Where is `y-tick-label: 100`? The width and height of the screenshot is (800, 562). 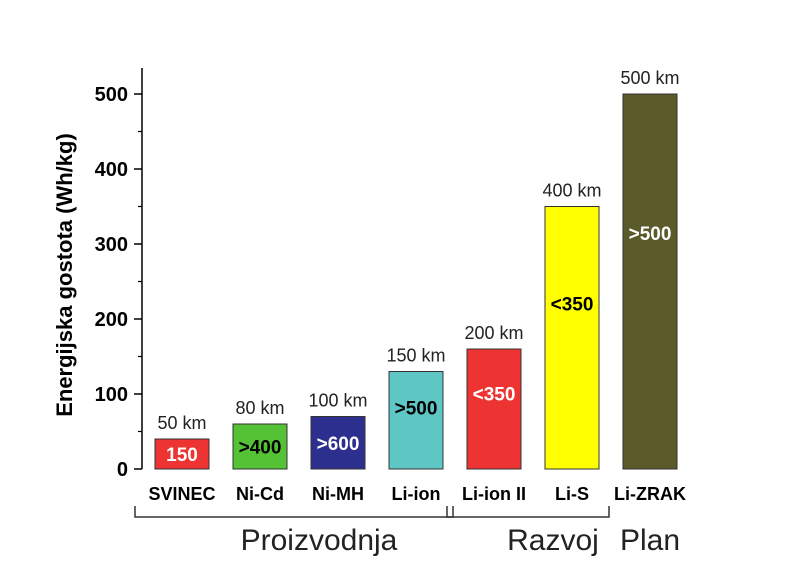
y-tick-label: 100 is located at coordinates (111, 395).